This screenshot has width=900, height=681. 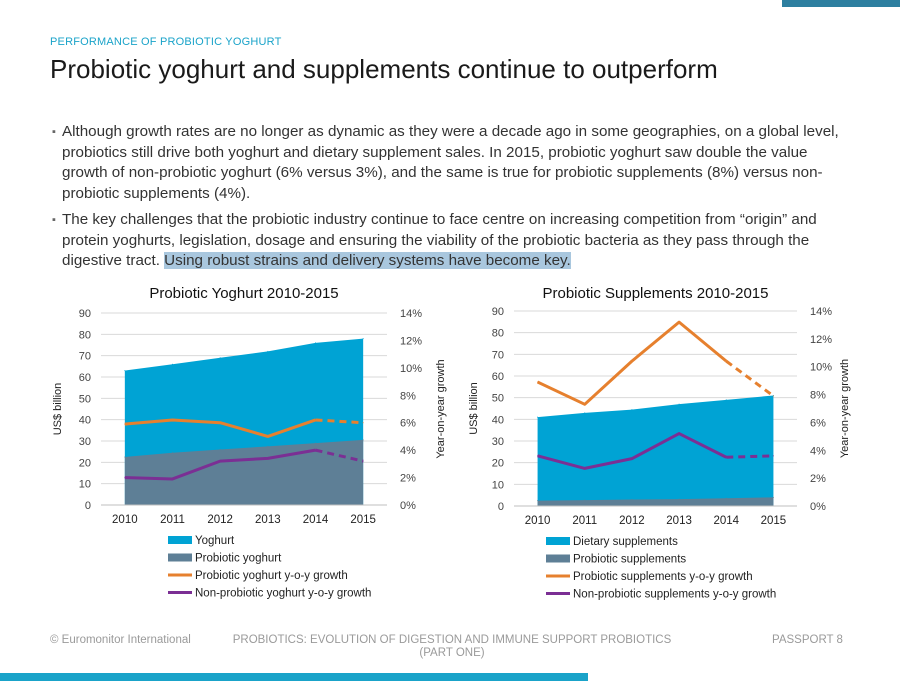 I want to click on bottom-accent-bar, so click(x=294, y=677).